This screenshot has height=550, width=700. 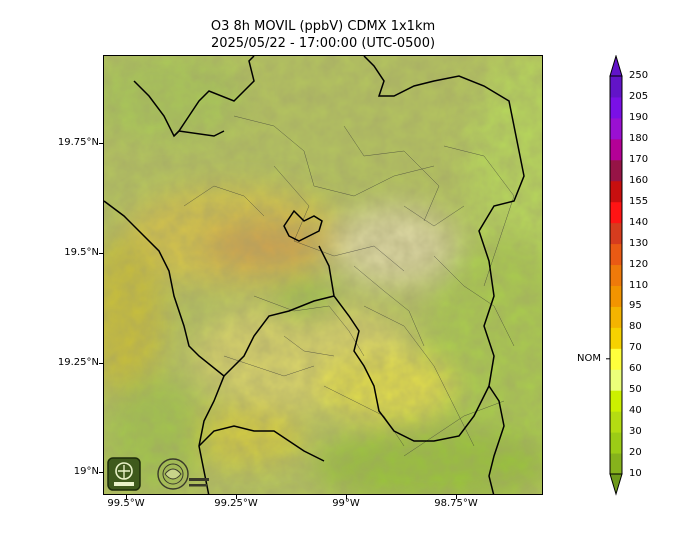 I want to click on colorbar-label: 70, so click(x=635, y=348).